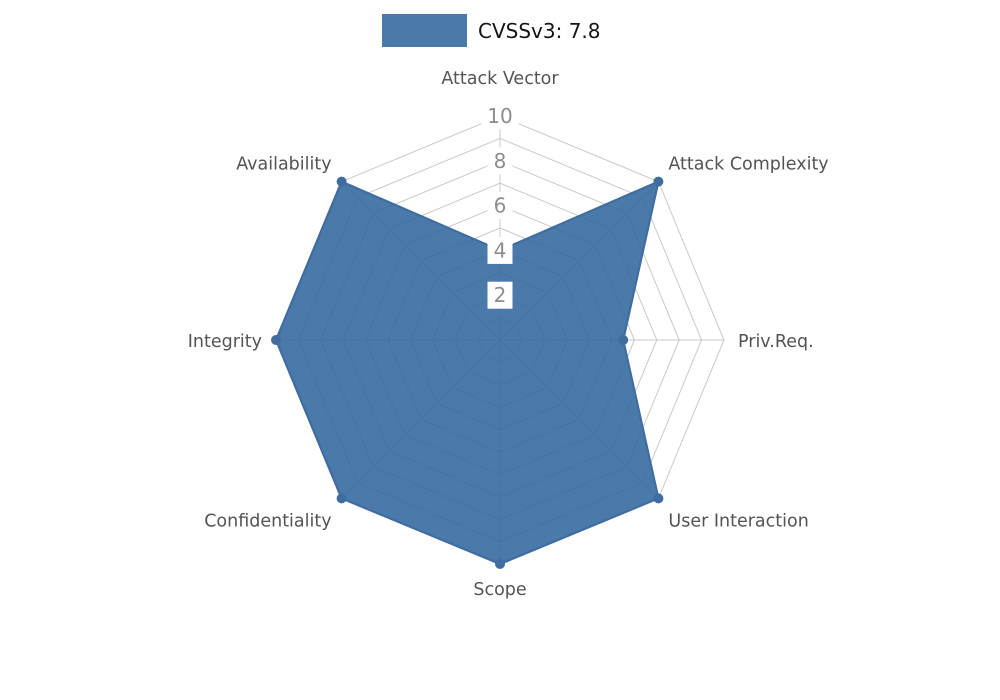 This screenshot has height=700, width=1000. I want to click on tick-label: 10, so click(499, 116).